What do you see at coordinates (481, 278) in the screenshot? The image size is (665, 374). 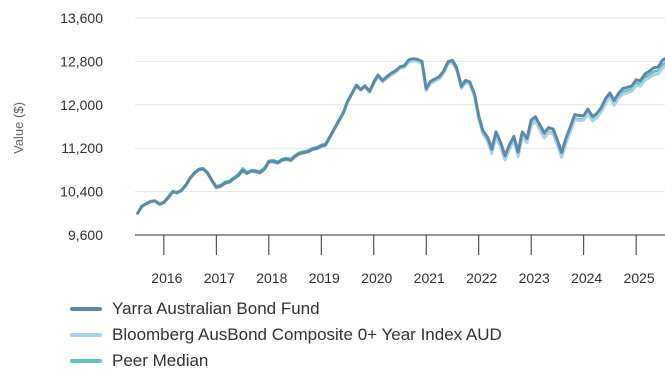 I see `x-tick-label: 2022` at bounding box center [481, 278].